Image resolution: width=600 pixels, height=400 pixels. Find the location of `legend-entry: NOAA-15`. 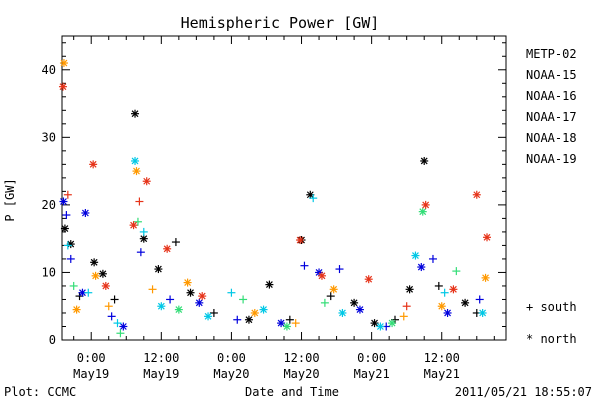

legend-entry: NOAA-15 is located at coordinates (551, 75).